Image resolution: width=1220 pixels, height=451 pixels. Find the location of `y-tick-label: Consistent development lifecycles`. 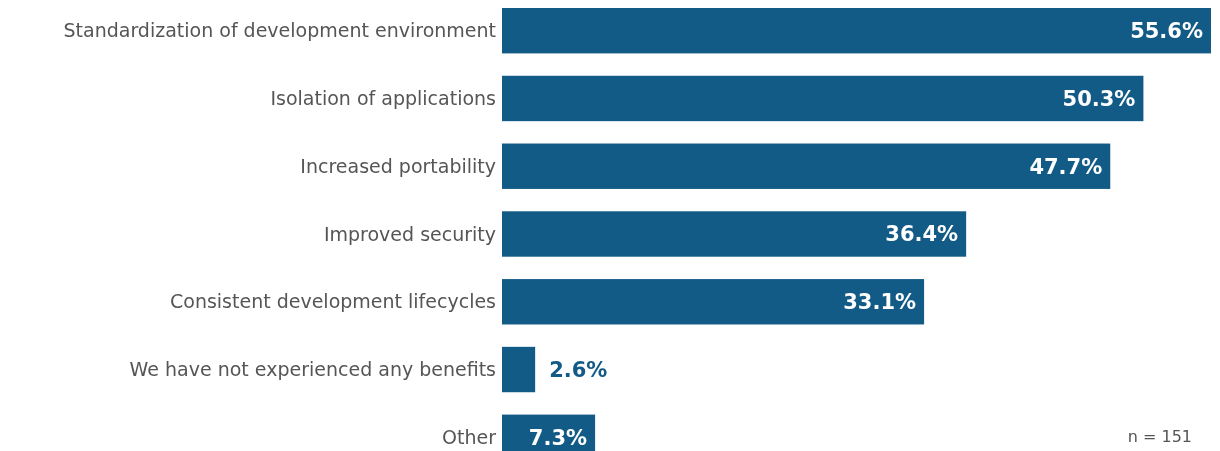

y-tick-label: Consistent development lifecycles is located at coordinates (333, 301).